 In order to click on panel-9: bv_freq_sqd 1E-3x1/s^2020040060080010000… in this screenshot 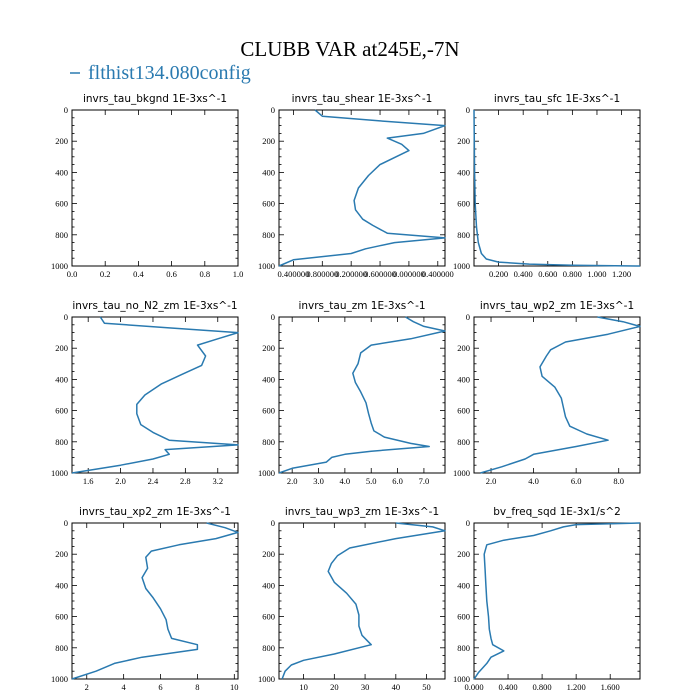, I will do `click(547, 599)`.